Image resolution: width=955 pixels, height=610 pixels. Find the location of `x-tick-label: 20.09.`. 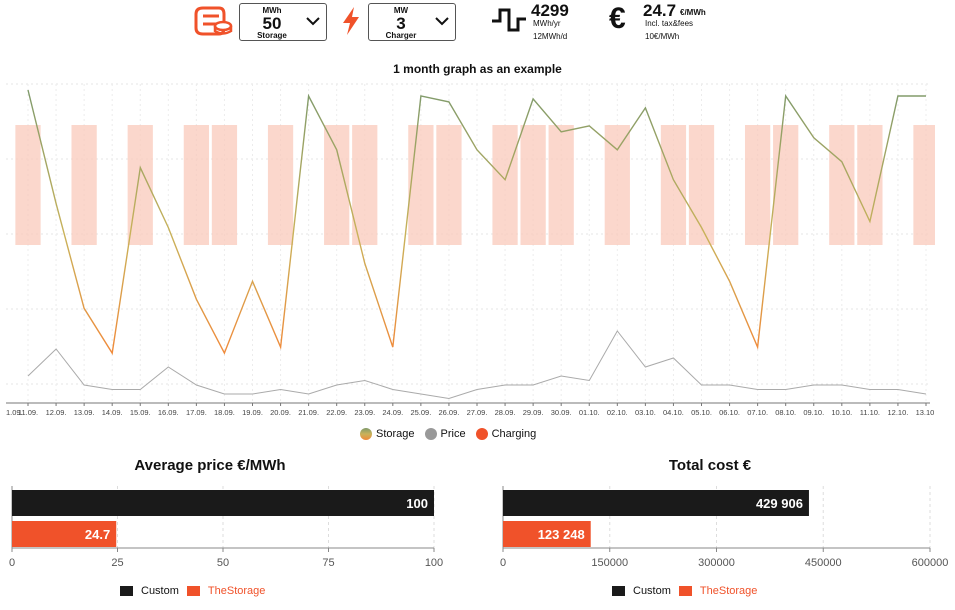

x-tick-label: 20.09. is located at coordinates (280, 412).